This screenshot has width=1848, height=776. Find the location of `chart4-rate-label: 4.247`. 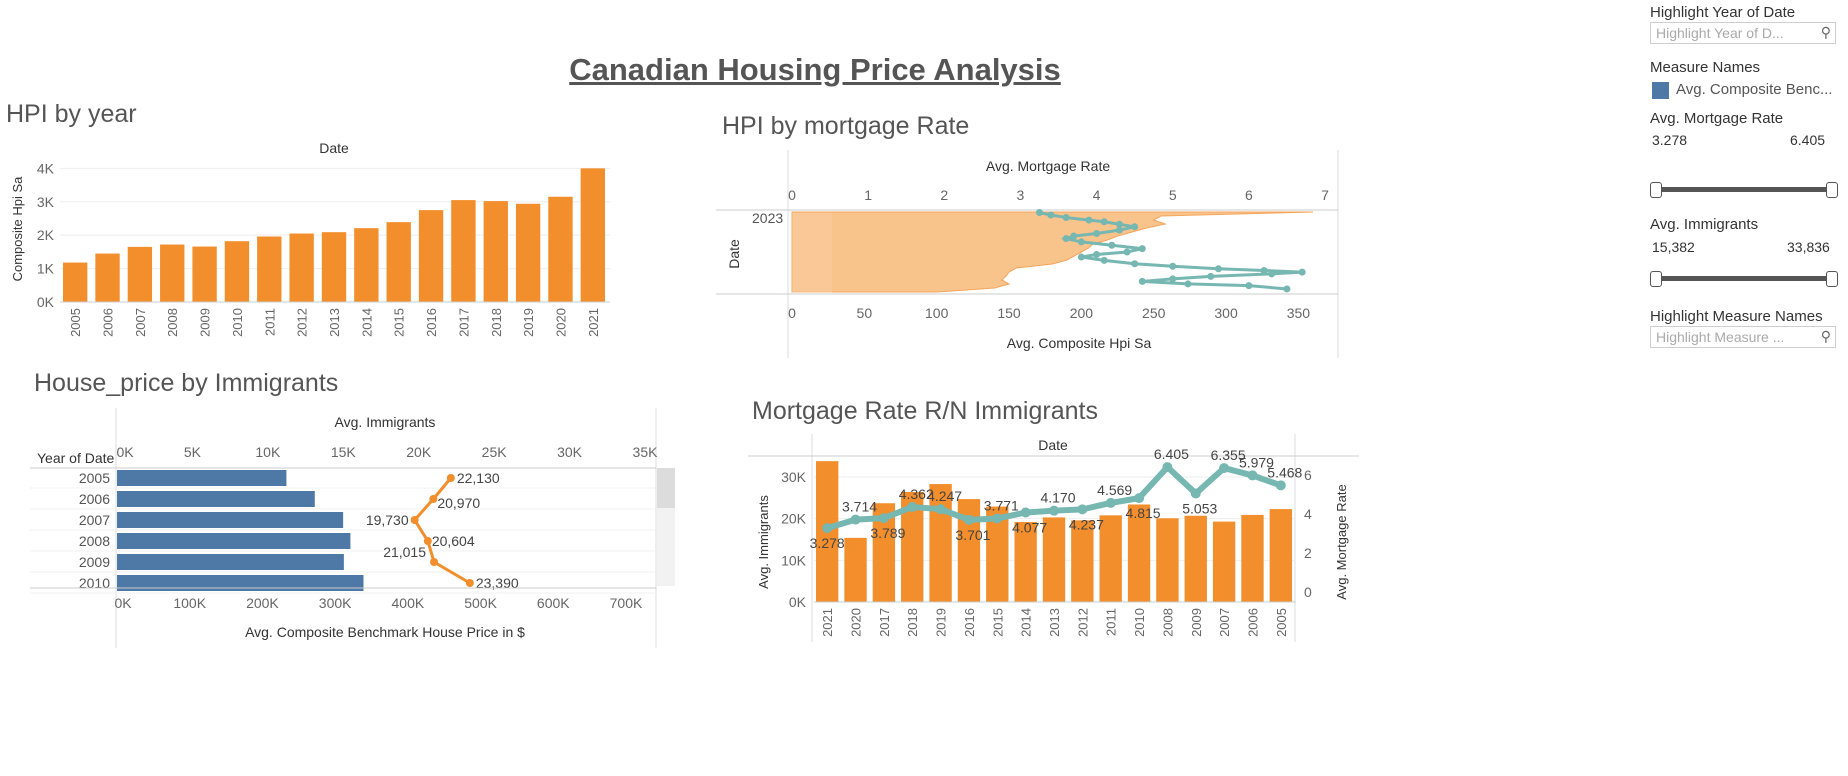

chart4-rate-label: 4.247 is located at coordinates (944, 496).